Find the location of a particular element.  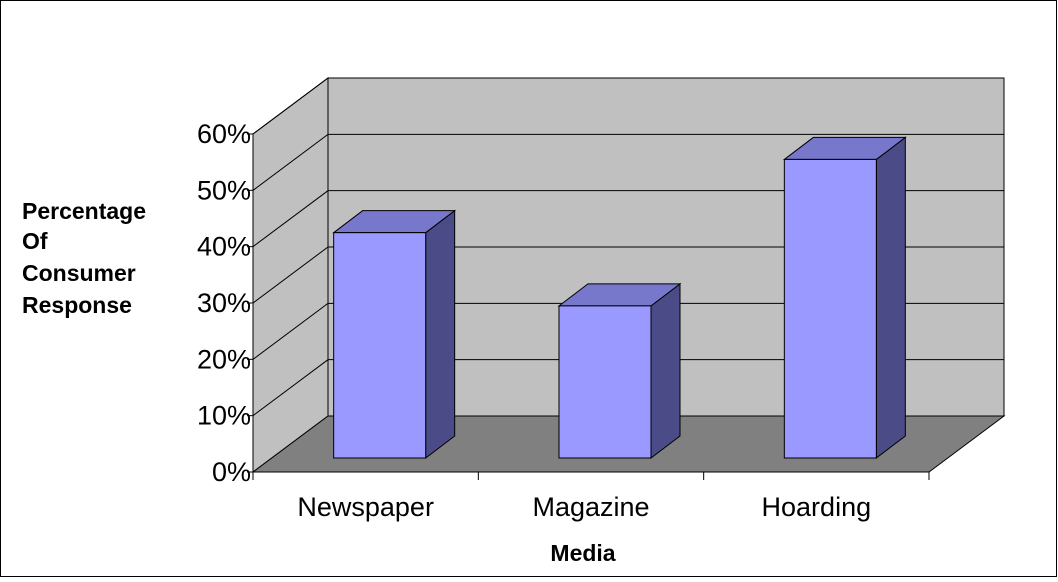

y-tick-label: 0% is located at coordinates (231, 472).